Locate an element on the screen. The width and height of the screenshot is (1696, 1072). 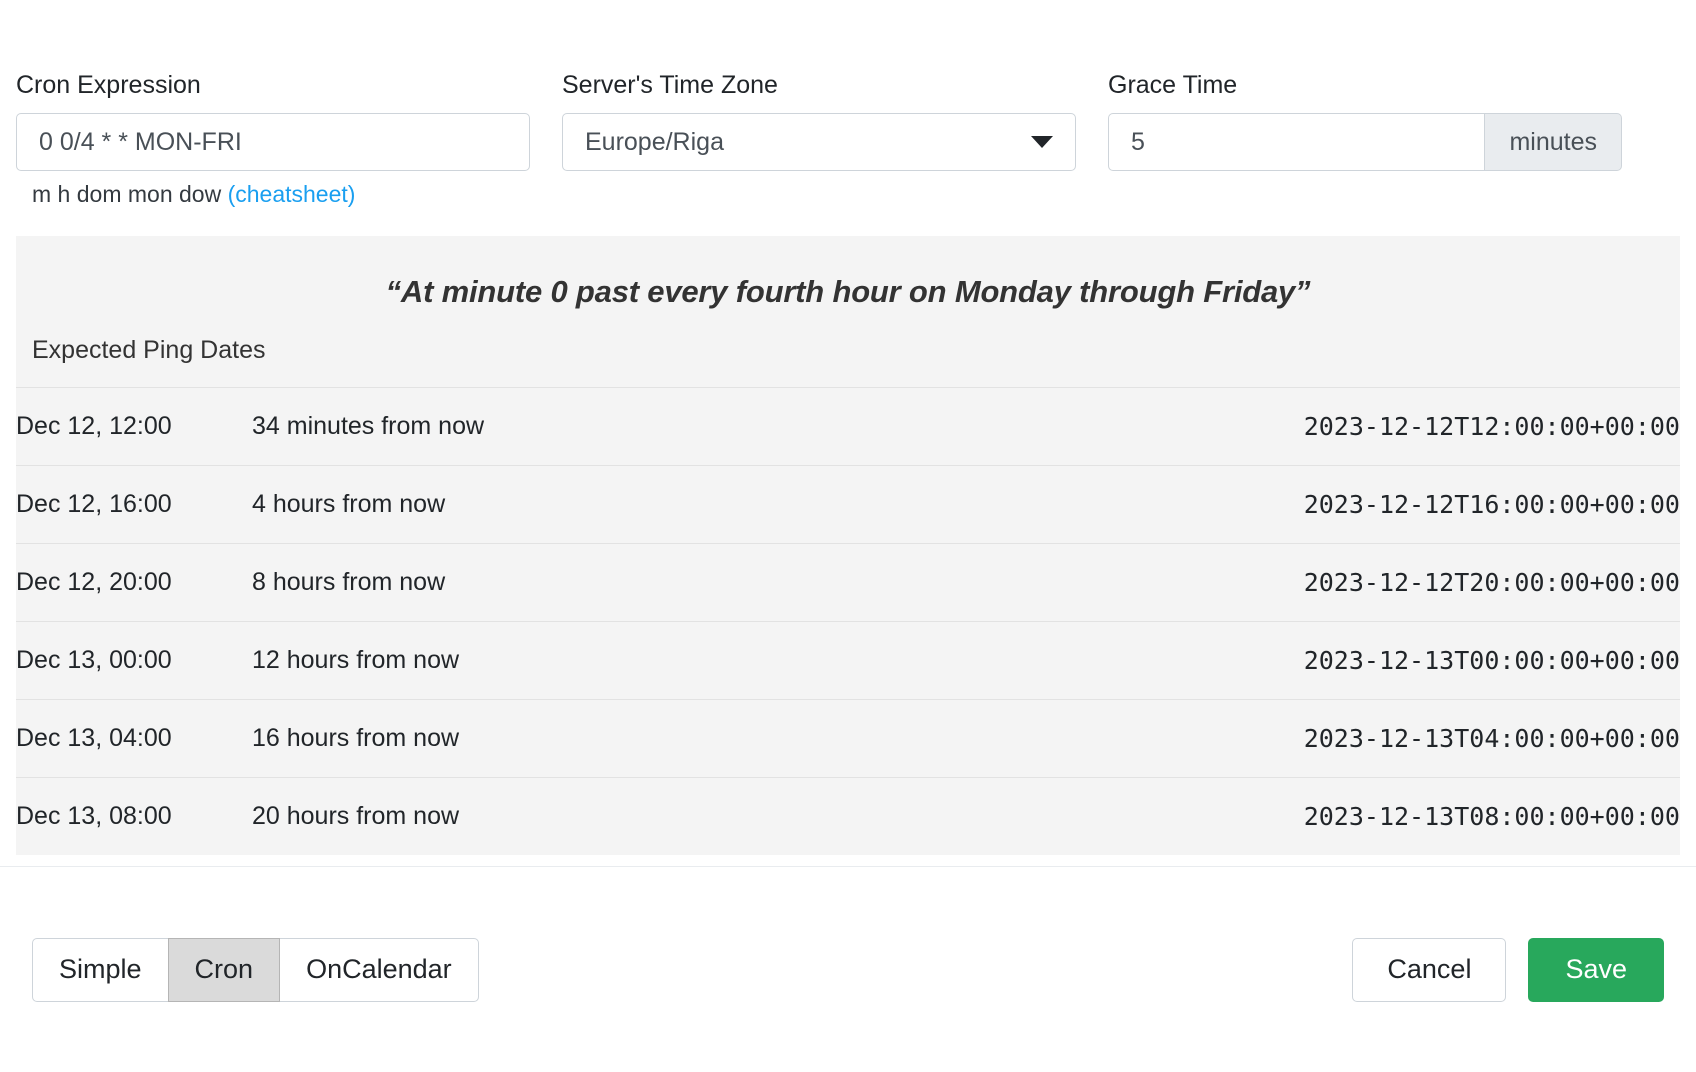
grace-time-field-group: Grace Time 5 minutes is located at coordinates (1365, 139).